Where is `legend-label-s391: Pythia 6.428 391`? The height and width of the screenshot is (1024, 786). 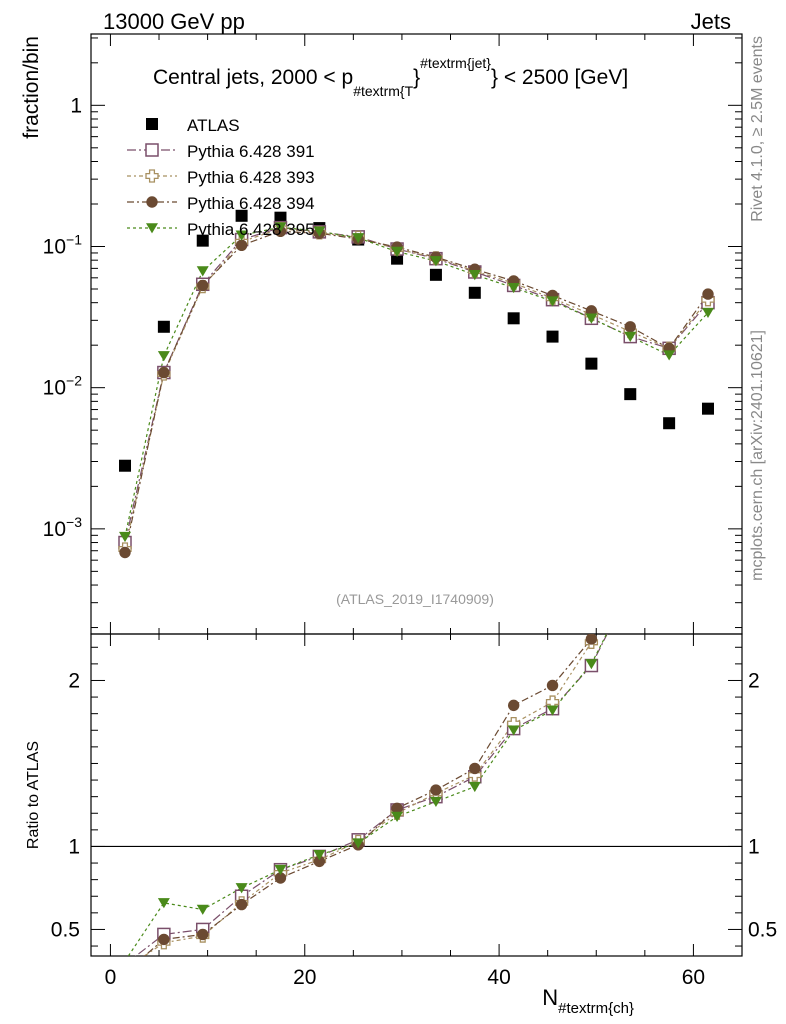
legend-label-s391: Pythia 6.428 391 is located at coordinates (251, 151).